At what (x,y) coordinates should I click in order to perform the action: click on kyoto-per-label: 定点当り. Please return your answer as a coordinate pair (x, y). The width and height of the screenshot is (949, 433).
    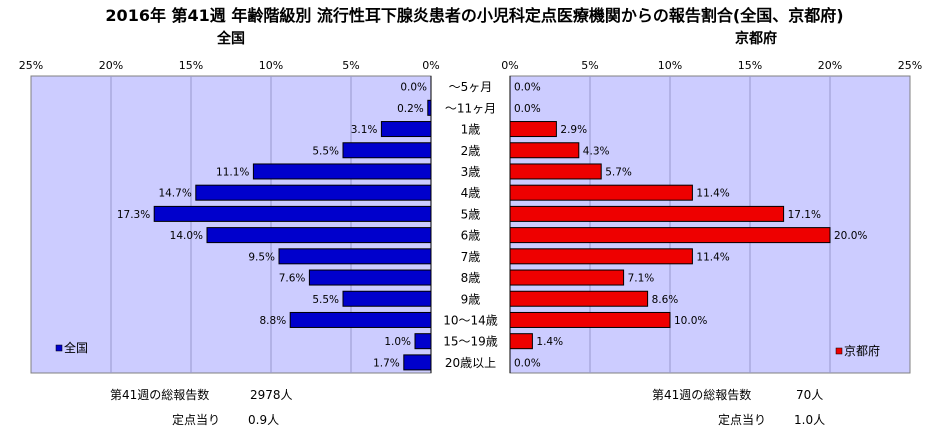
    Looking at the image, I should click on (742, 420).